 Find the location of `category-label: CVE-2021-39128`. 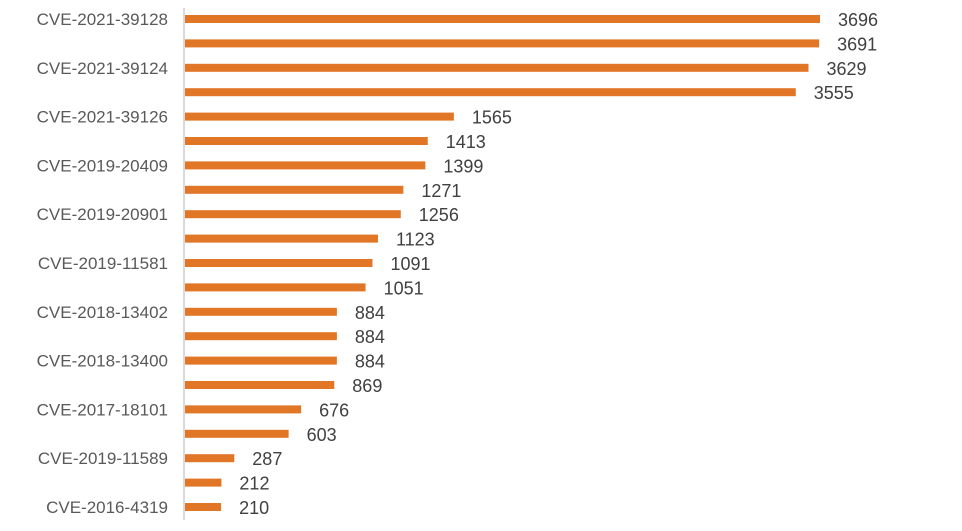

category-label: CVE-2021-39128 is located at coordinates (102, 19).